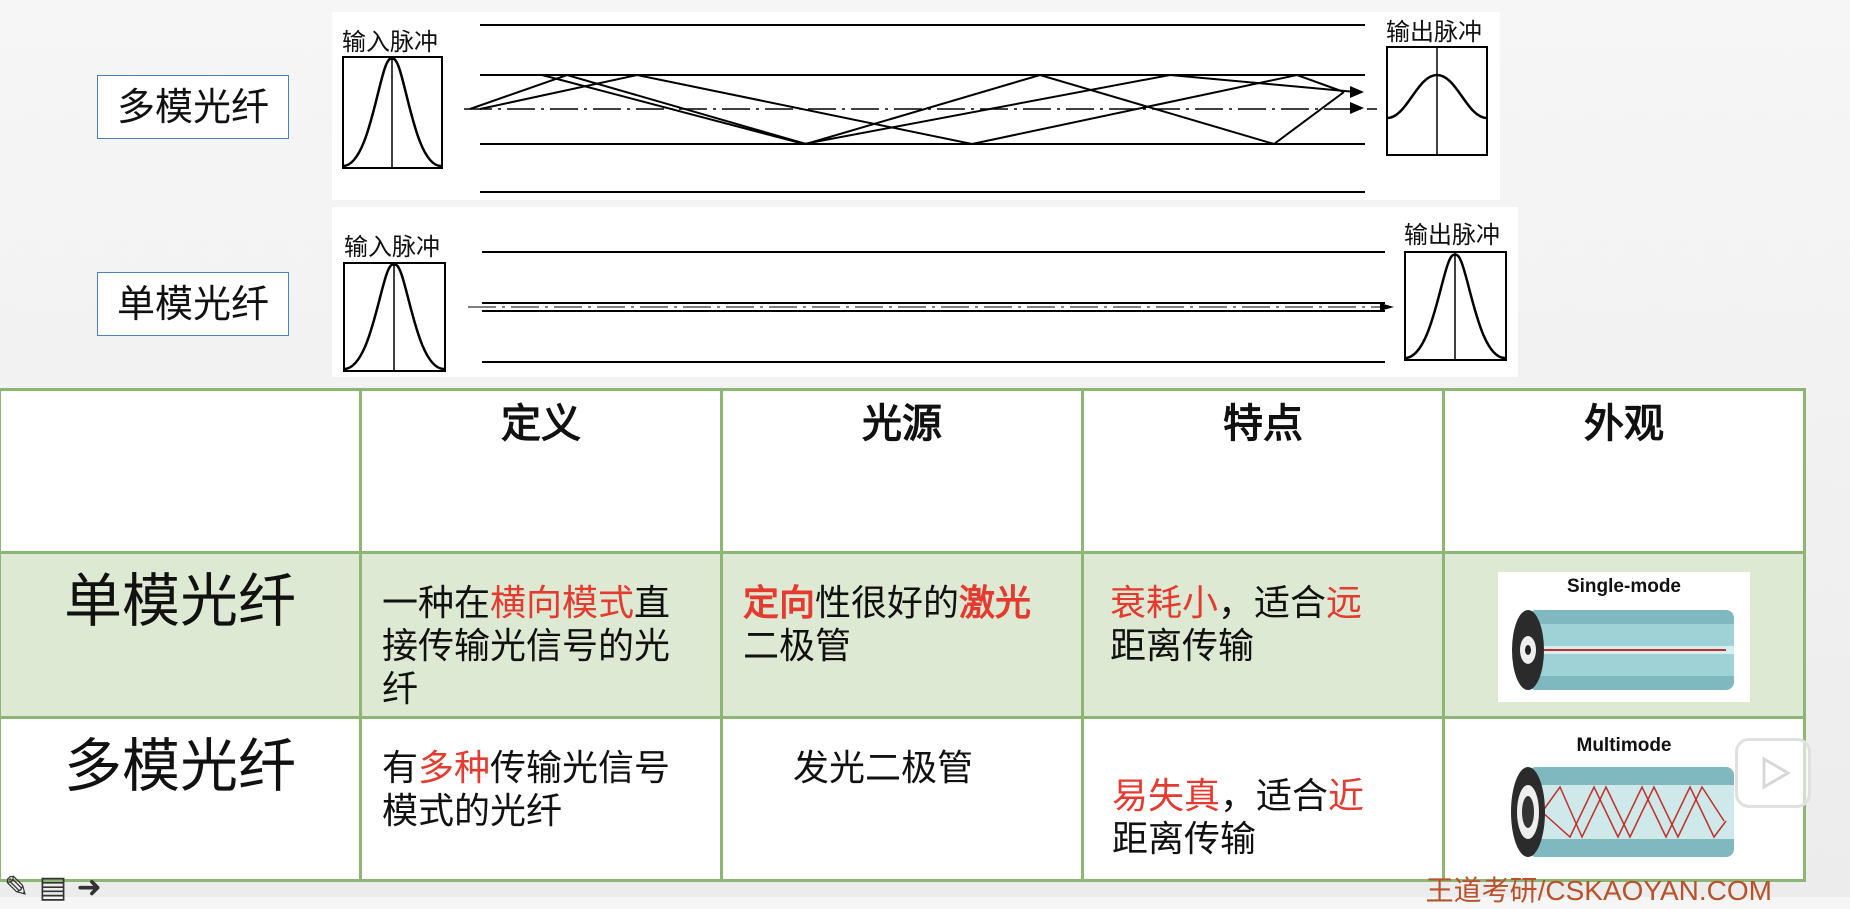 The image size is (1850, 909). Describe the element at coordinates (1263, 635) in the screenshot. I see `cell-feature-singlemode: 衰耗小，适合远距离传输` at that location.